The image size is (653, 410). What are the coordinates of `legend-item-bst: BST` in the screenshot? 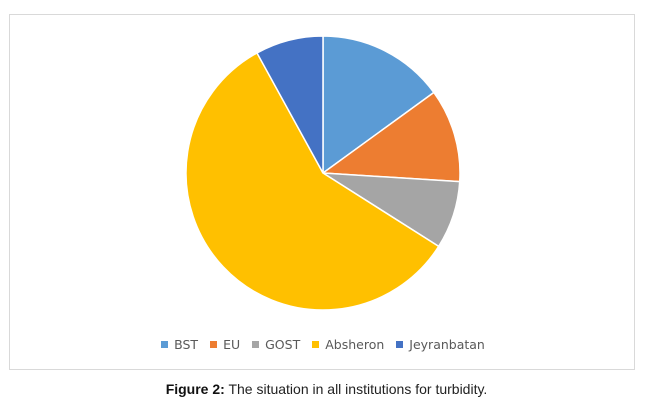 It's located at (179, 344).